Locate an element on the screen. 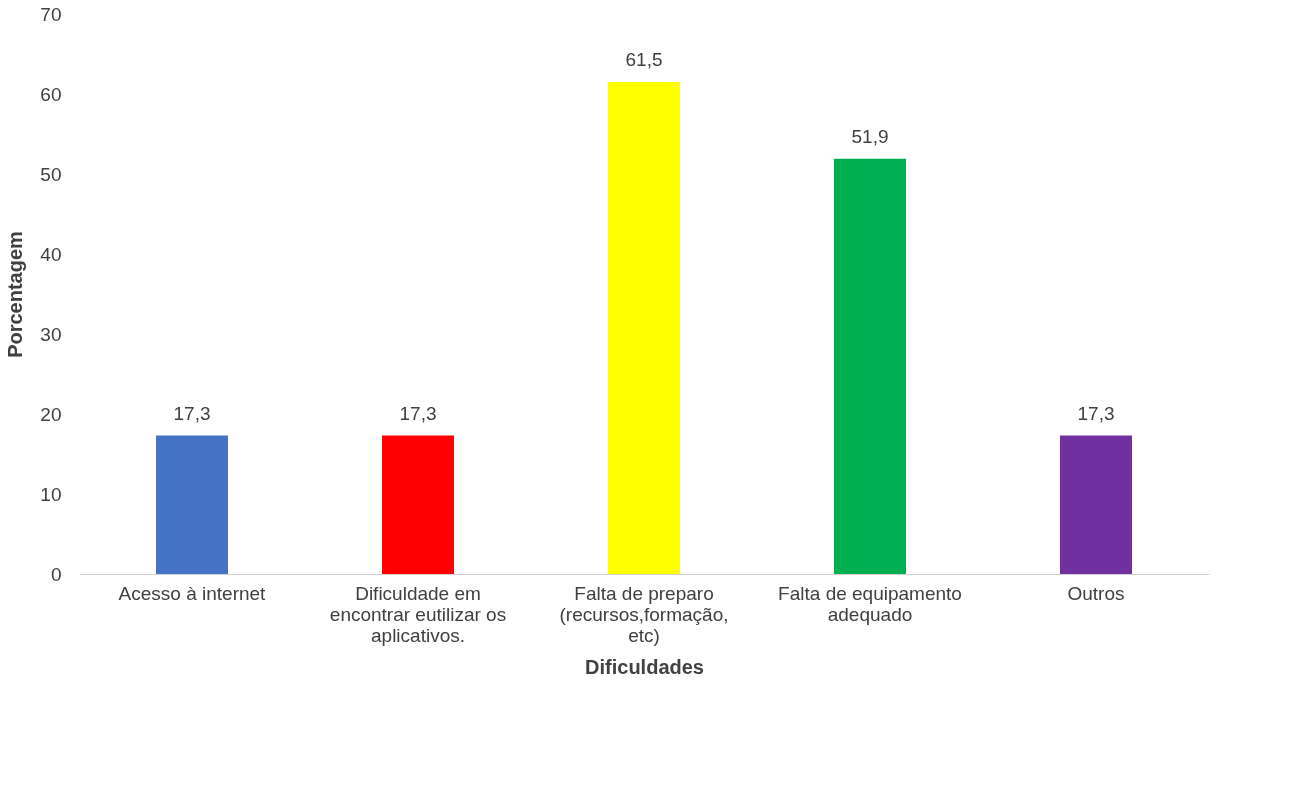  y-tick-label: 60 is located at coordinates (51, 94).